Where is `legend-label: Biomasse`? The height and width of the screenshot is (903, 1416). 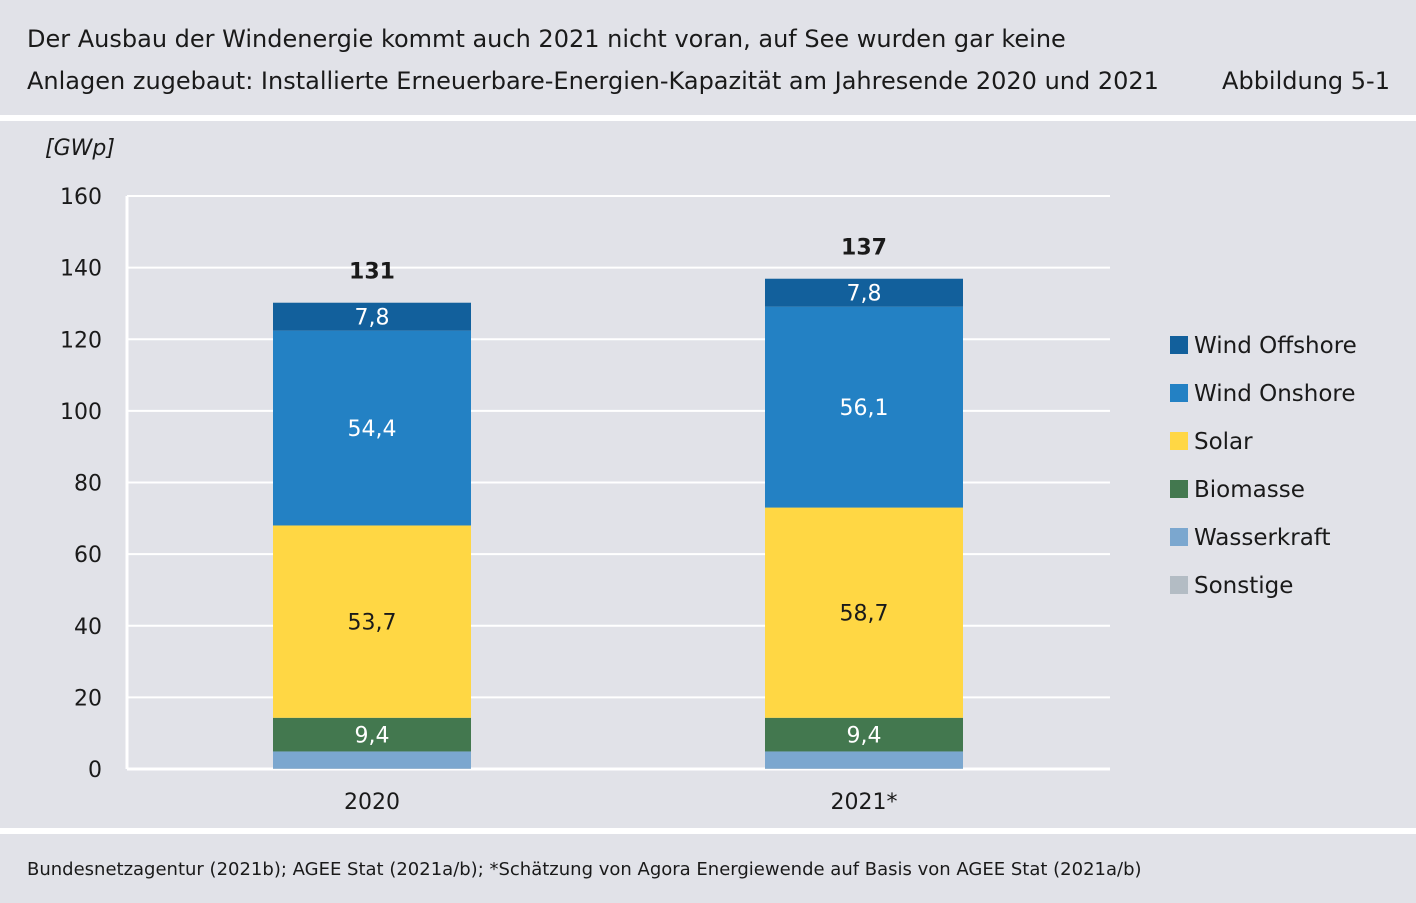 legend-label: Biomasse is located at coordinates (1249, 490).